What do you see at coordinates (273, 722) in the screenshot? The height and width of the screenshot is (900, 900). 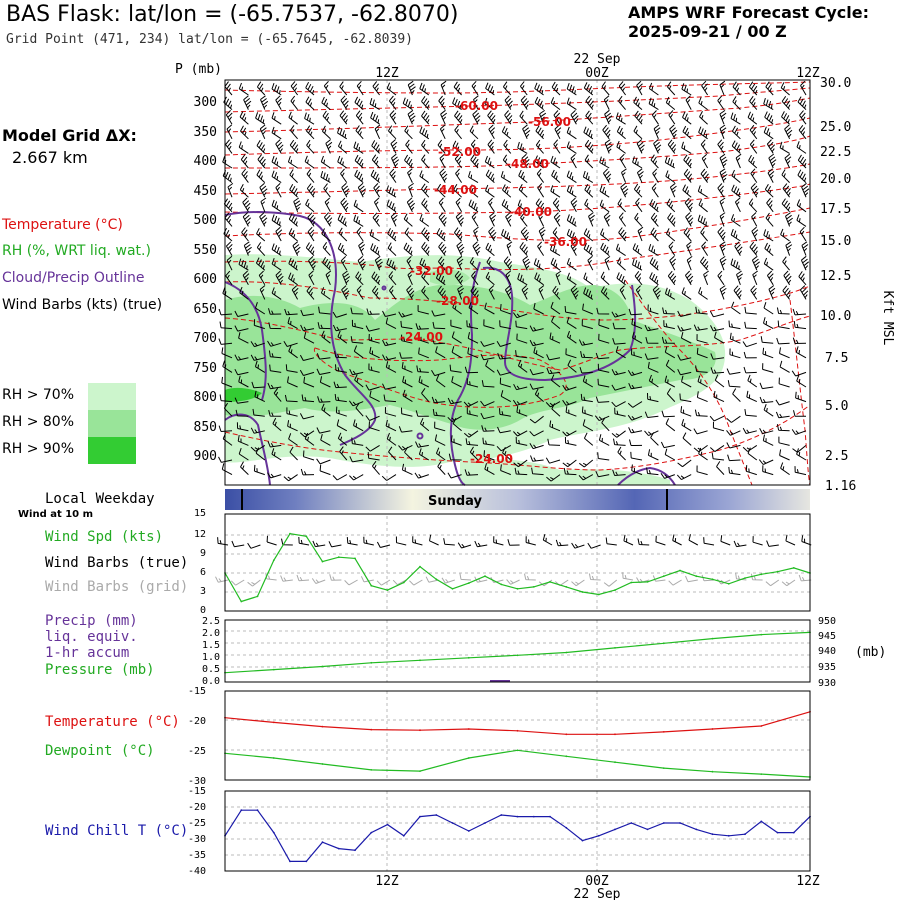 I see `temperature-point` at bounding box center [273, 722].